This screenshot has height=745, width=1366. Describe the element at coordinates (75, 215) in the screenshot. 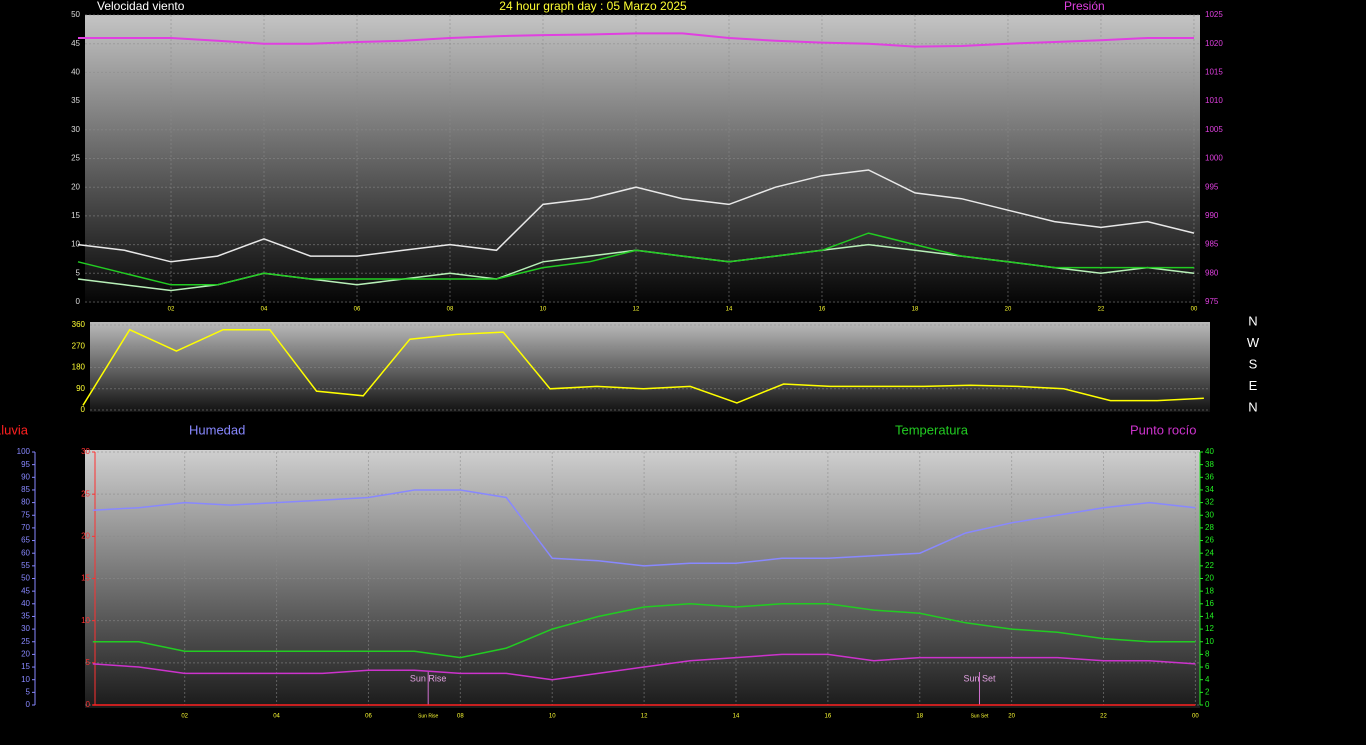

I see `y-tick-label: 15` at that location.